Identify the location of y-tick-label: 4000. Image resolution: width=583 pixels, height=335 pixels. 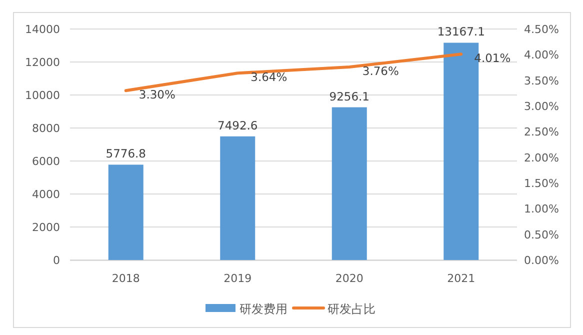
(46, 194).